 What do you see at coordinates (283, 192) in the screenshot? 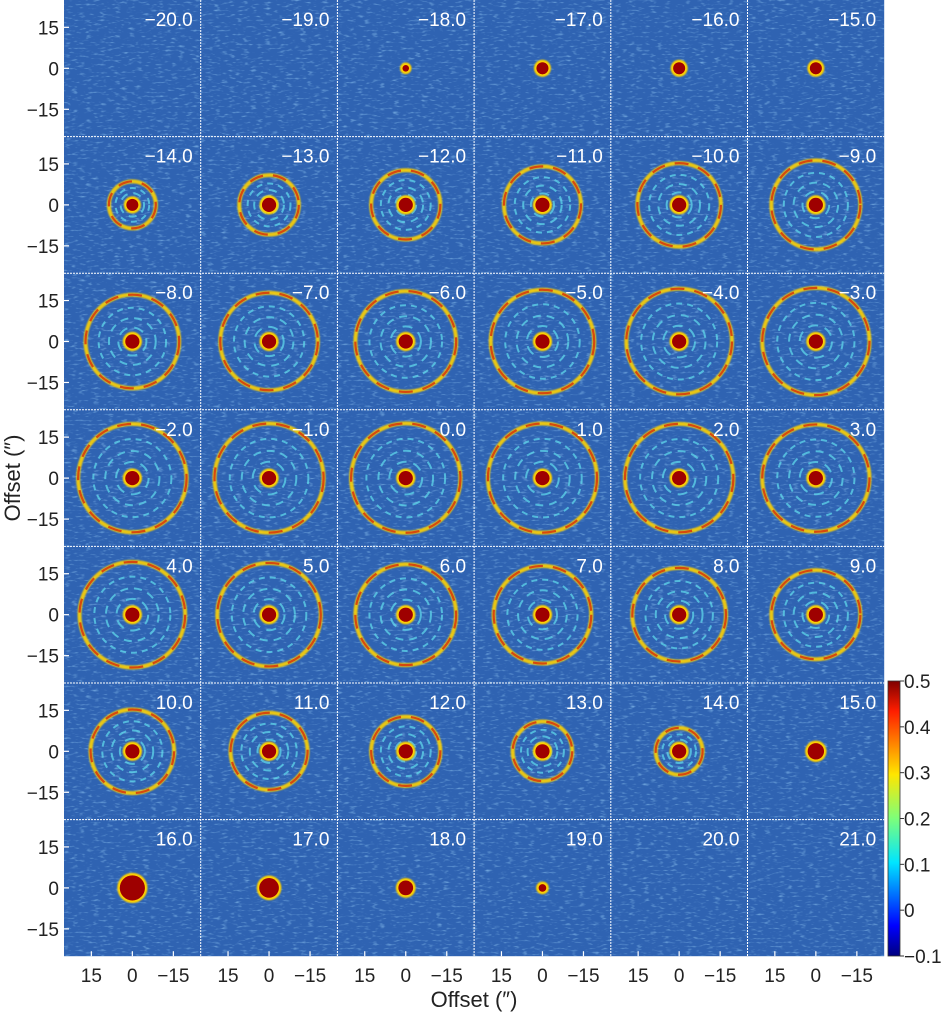
I see `channel-panel: −13.0` at bounding box center [283, 192].